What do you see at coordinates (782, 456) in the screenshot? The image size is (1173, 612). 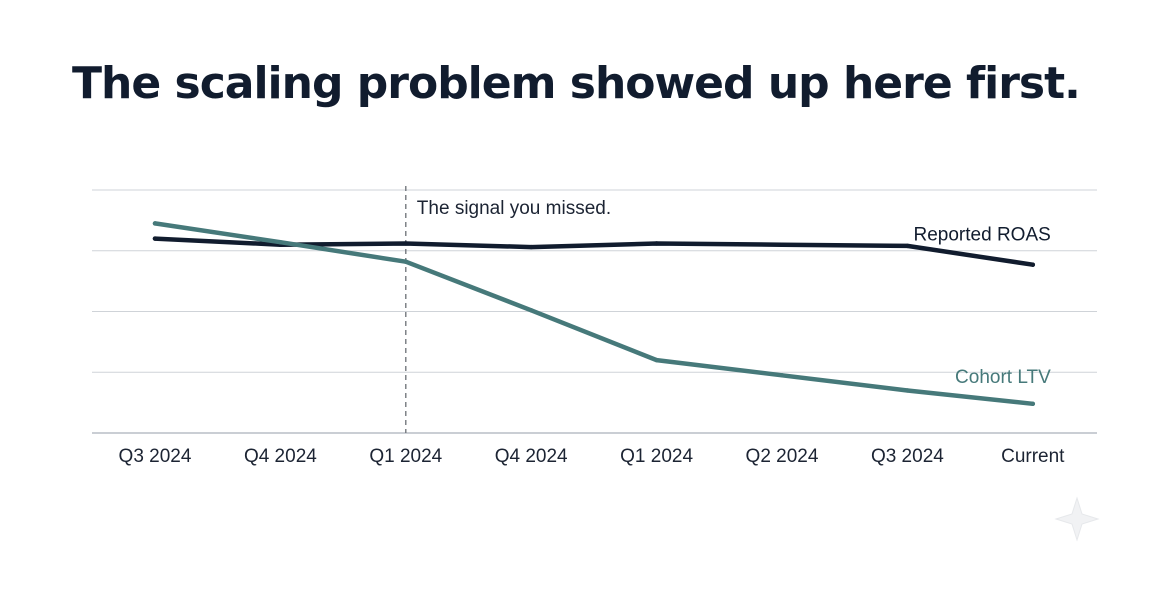 I see `x-tick-label: Q2 2024` at bounding box center [782, 456].